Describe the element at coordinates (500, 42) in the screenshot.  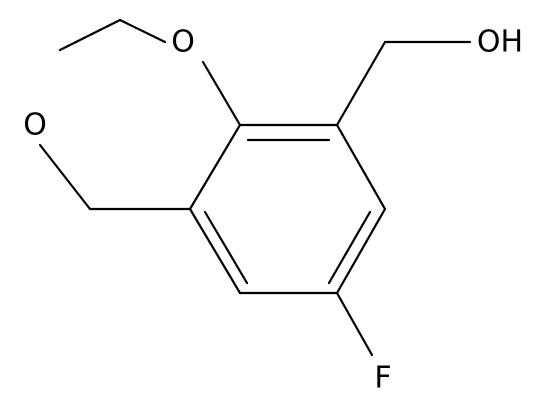
I see `atom-label: OH` at that location.